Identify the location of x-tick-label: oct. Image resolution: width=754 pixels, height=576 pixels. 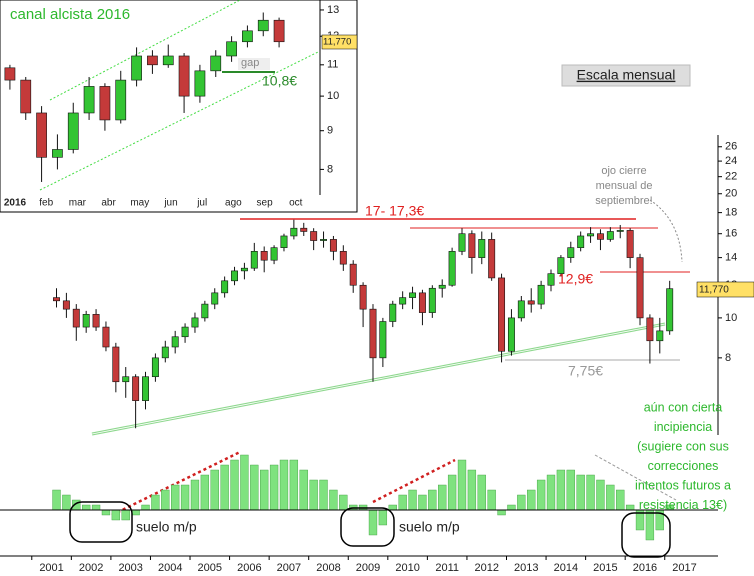
(296, 203).